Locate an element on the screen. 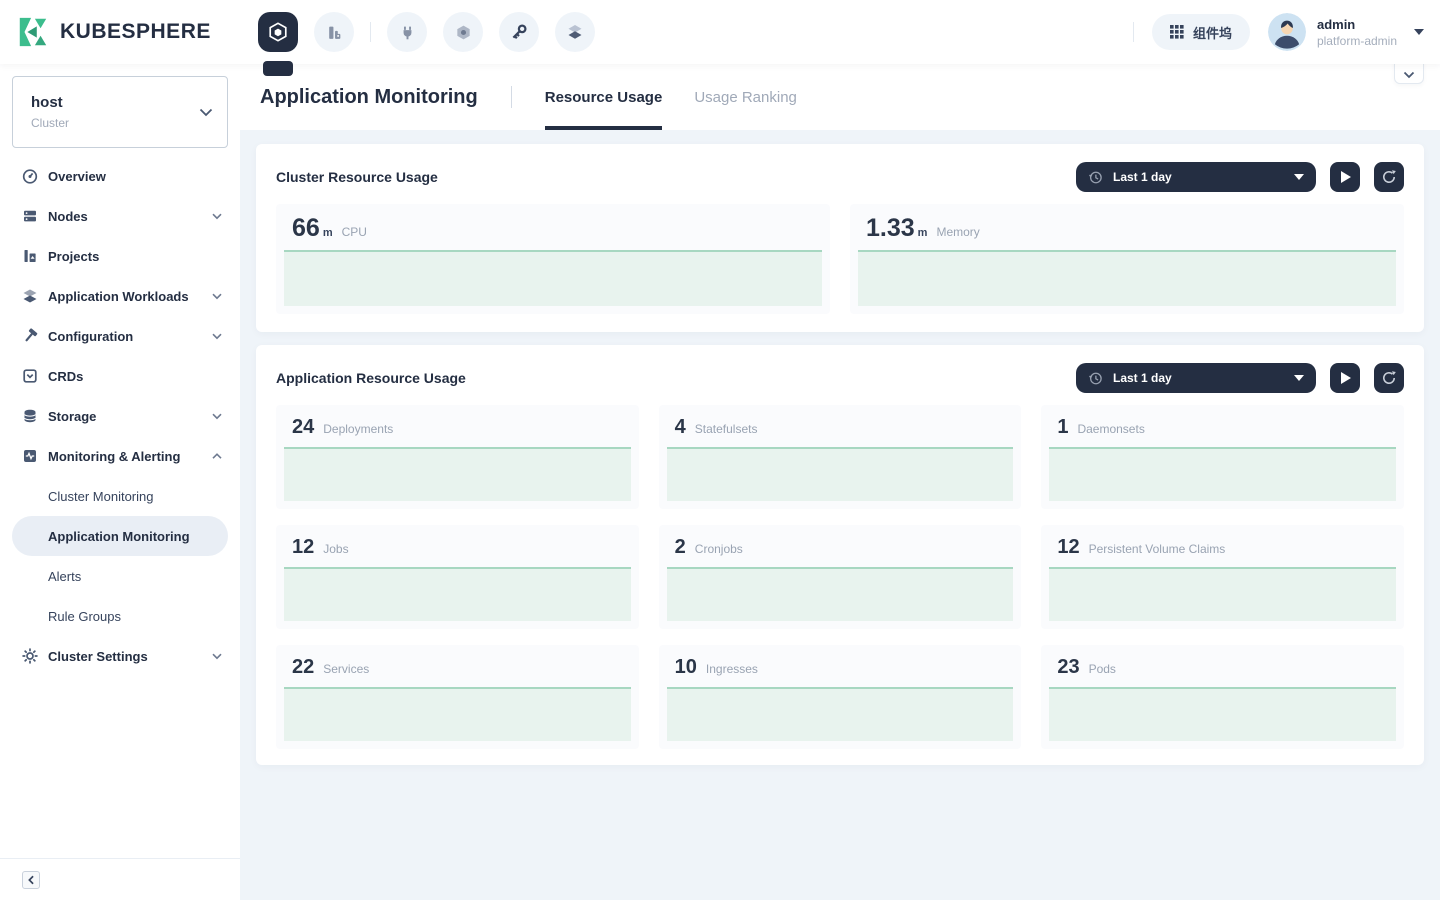 This screenshot has width=1440, height=900. cluster-type: Cluster is located at coordinates (50, 122).